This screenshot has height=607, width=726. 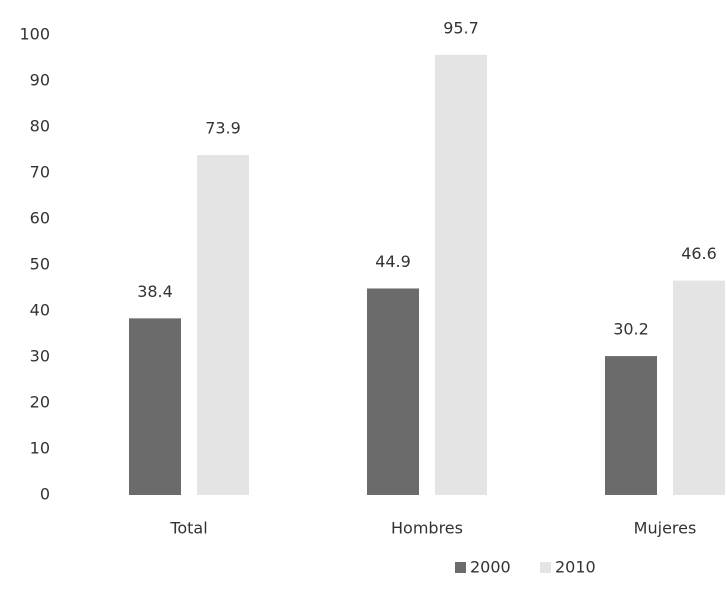 What do you see at coordinates (699, 253) in the screenshot?
I see `data-label: 46.6` at bounding box center [699, 253].